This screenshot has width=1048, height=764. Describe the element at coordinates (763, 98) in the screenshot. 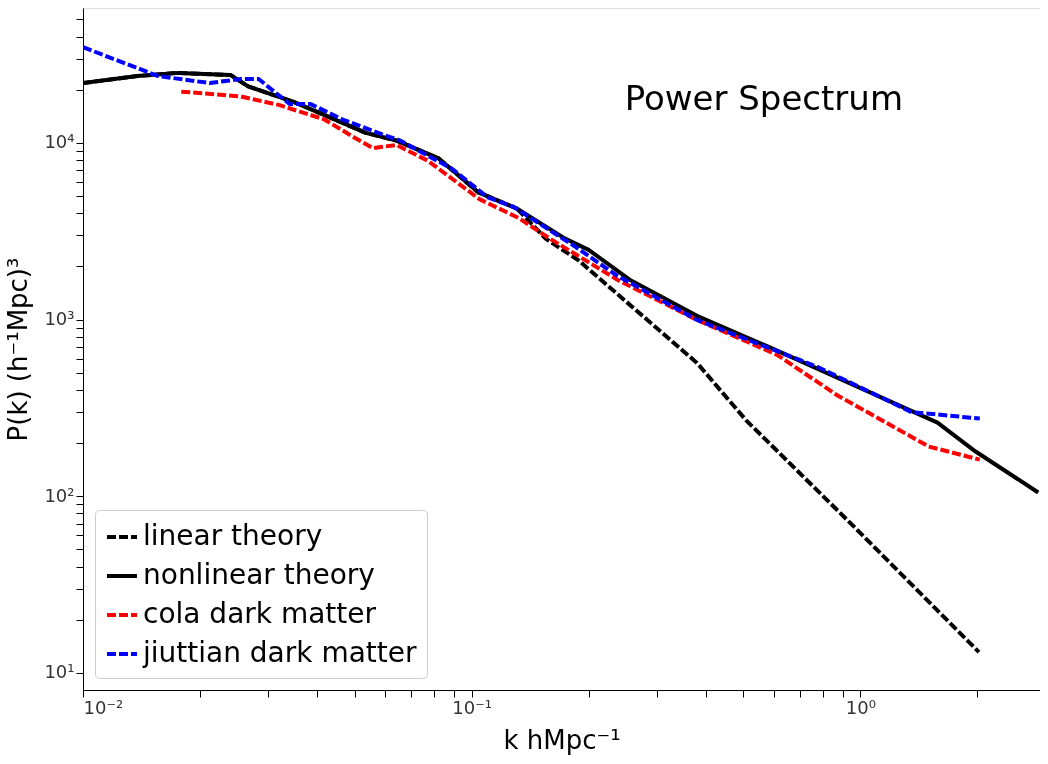

I see `annotation: Power Spectrum` at that location.